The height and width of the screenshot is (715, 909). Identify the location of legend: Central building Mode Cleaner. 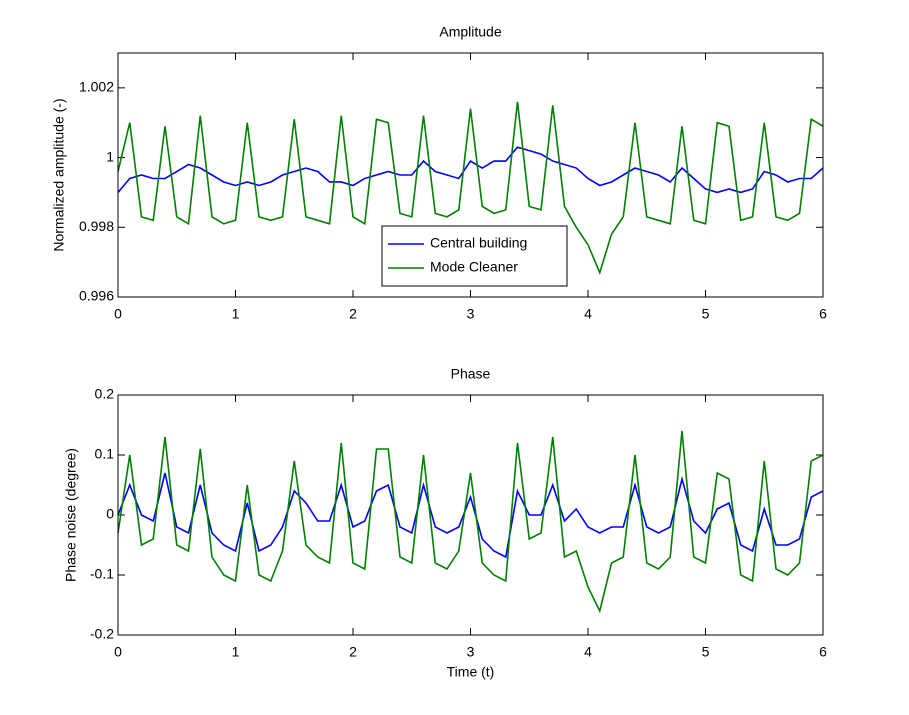
(474, 256).